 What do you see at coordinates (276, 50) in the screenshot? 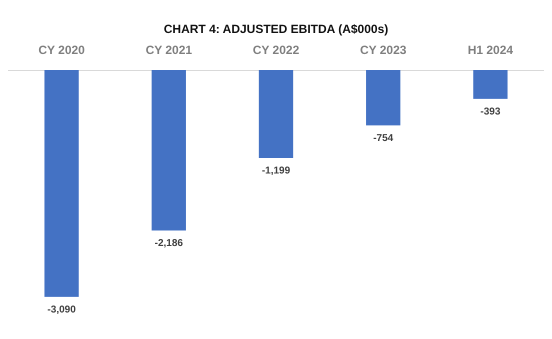
I see `x-tick-label: CY 2022` at bounding box center [276, 50].